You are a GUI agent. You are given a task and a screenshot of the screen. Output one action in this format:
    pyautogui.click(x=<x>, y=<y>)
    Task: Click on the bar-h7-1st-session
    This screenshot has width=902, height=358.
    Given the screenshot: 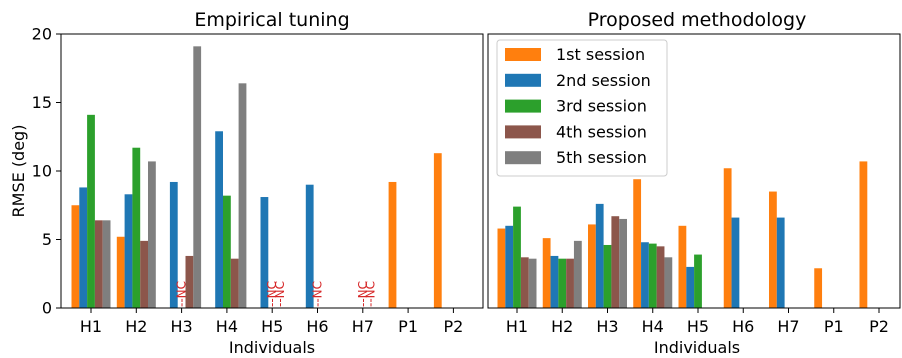 What is the action you would take?
    pyautogui.click(x=773, y=249)
    